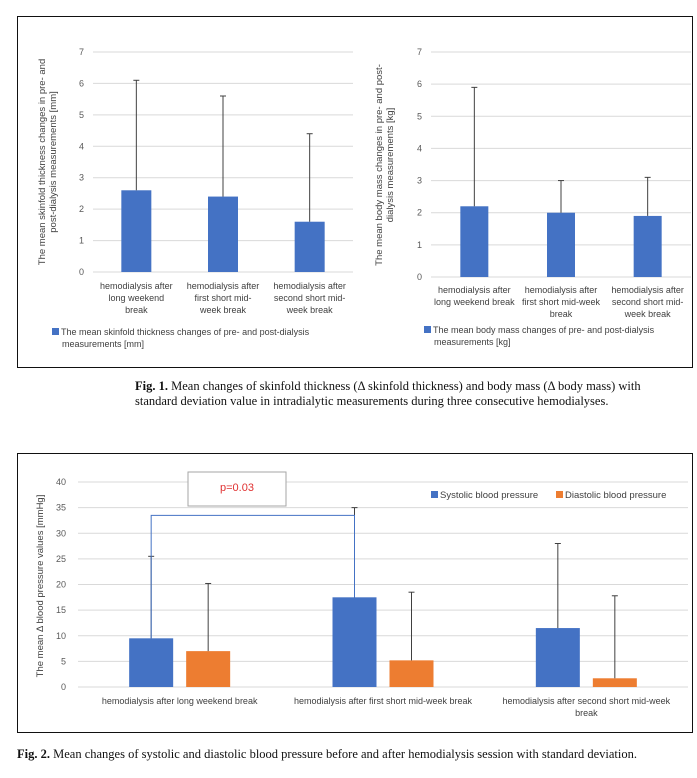 Image resolution: width=697 pixels, height=778 pixels. I want to click on annotation-text: p=0.03, so click(237, 488).